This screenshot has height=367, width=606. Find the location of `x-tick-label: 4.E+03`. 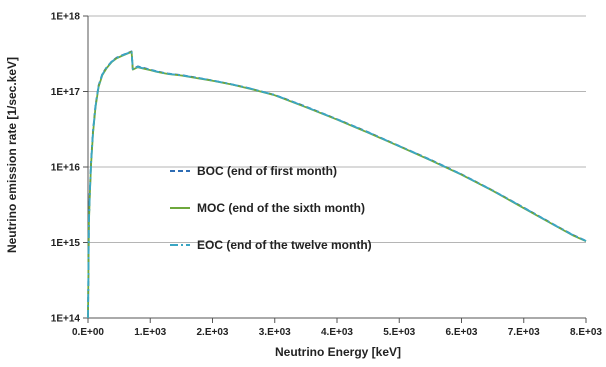

x-tick-label: 4.E+03 is located at coordinates (337, 332).